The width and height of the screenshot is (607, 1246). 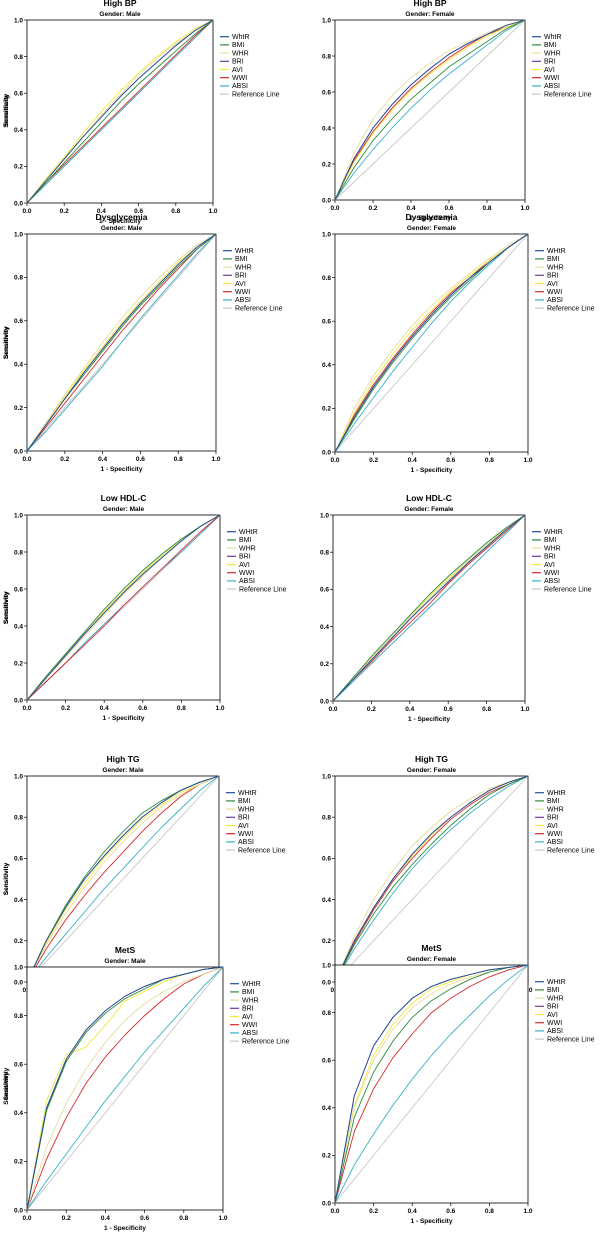 I want to click on x-tick-label: 0.2, so click(x=373, y=1211).